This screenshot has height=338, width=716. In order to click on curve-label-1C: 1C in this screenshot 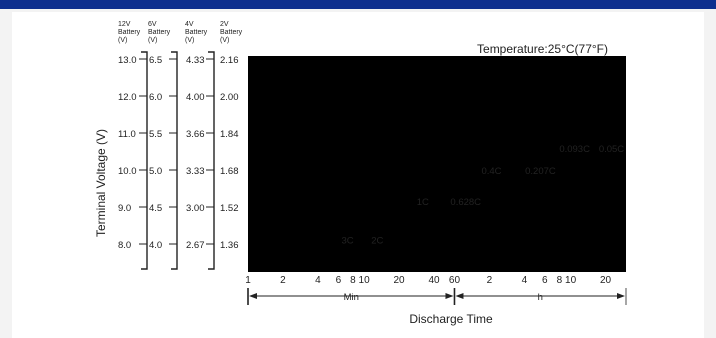, I will do `click(423, 202)`.